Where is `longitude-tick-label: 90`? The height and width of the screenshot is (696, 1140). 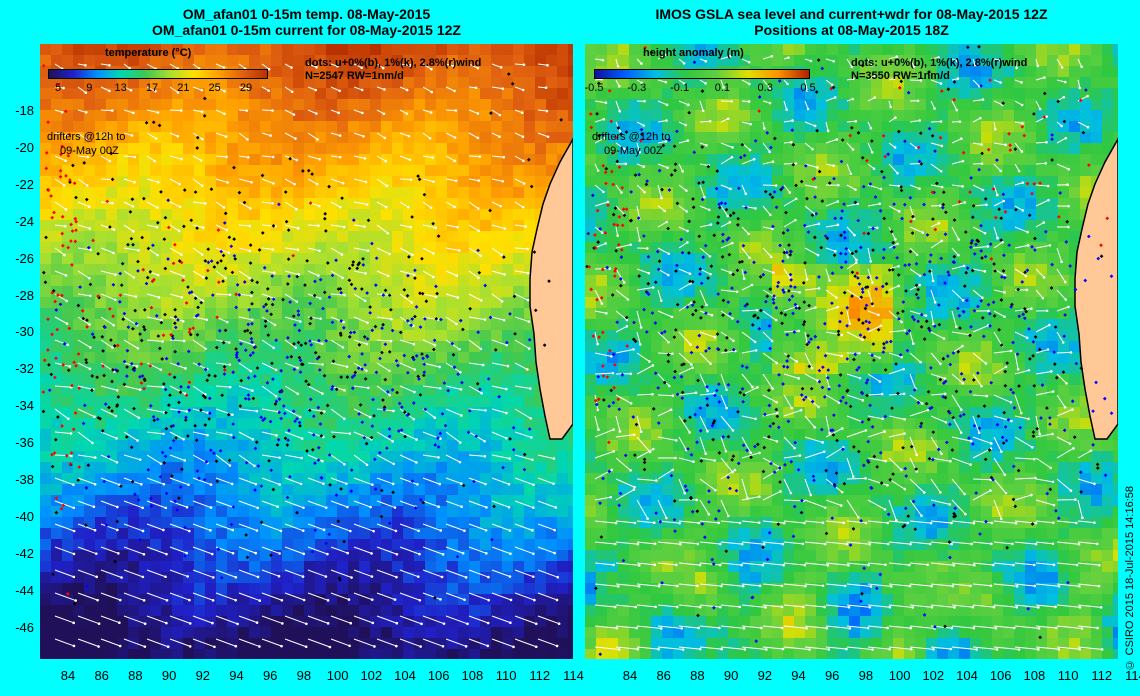
longitude-tick-label: 90 is located at coordinates (731, 675).